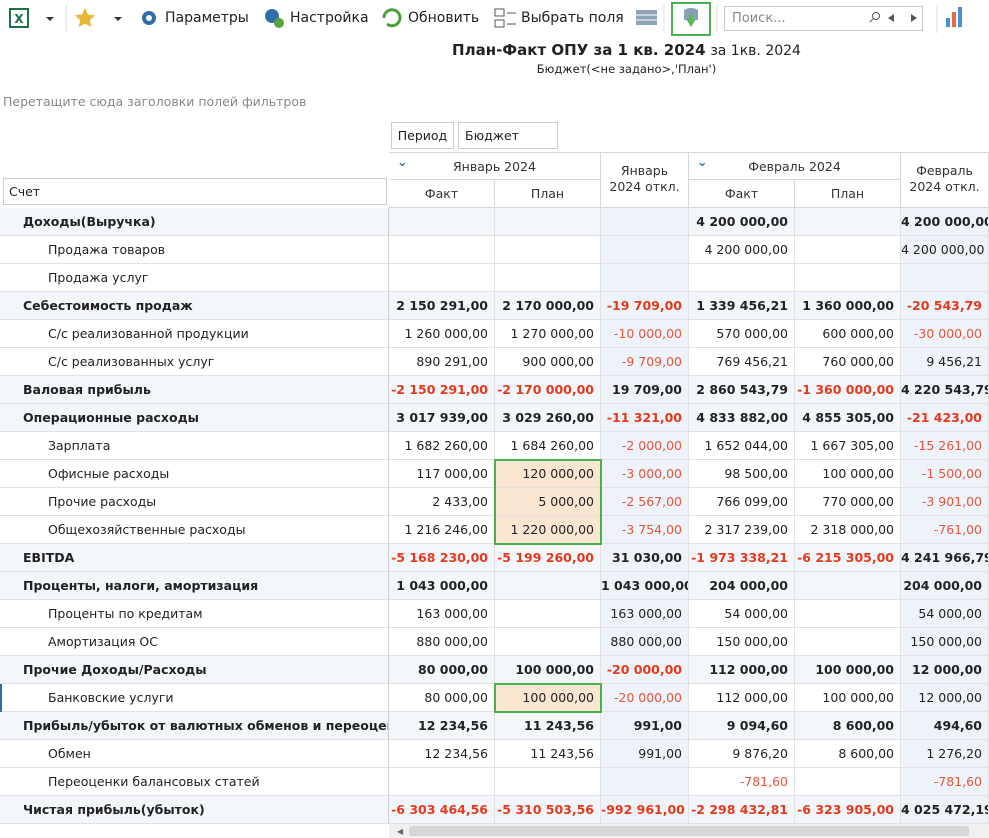 The width and height of the screenshot is (989, 838). I want to click on title: План-Факт ОПУ за 1 кв. 2024, so click(579, 50).